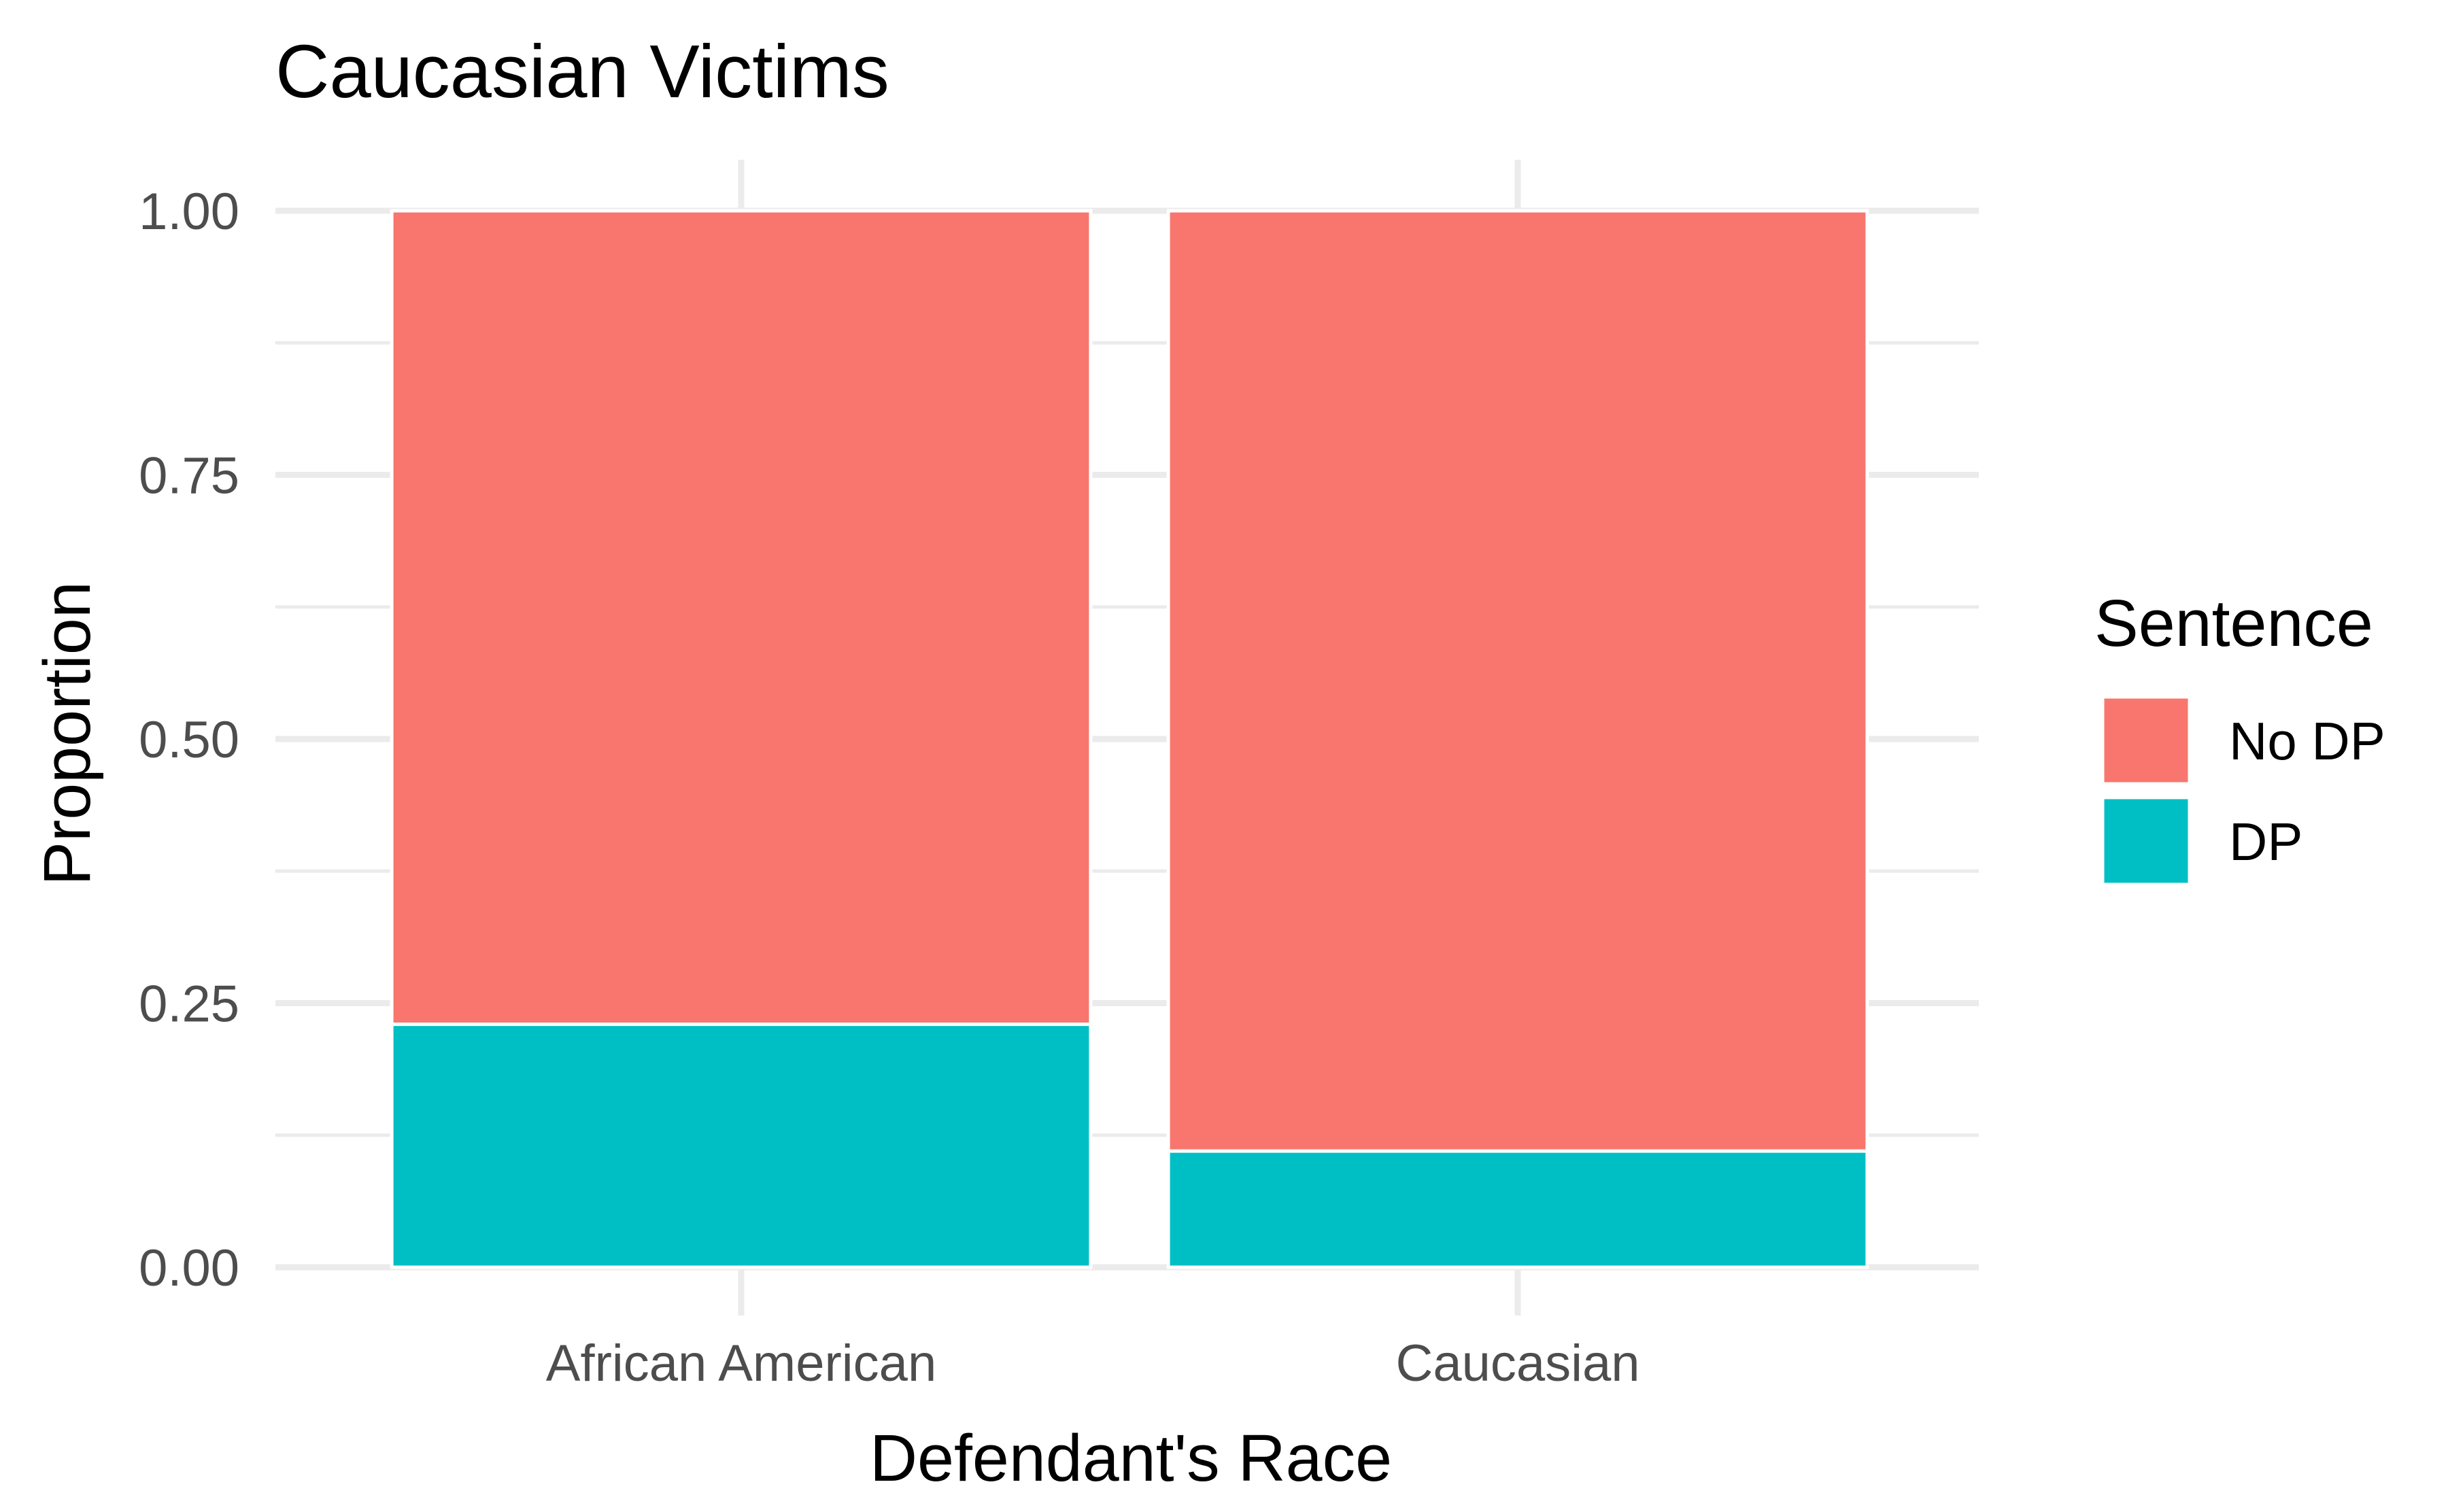 This screenshot has height=1512, width=2448. What do you see at coordinates (1093, 1363) in the screenshot?
I see `x-tick-labels: African American Caucasian` at bounding box center [1093, 1363].